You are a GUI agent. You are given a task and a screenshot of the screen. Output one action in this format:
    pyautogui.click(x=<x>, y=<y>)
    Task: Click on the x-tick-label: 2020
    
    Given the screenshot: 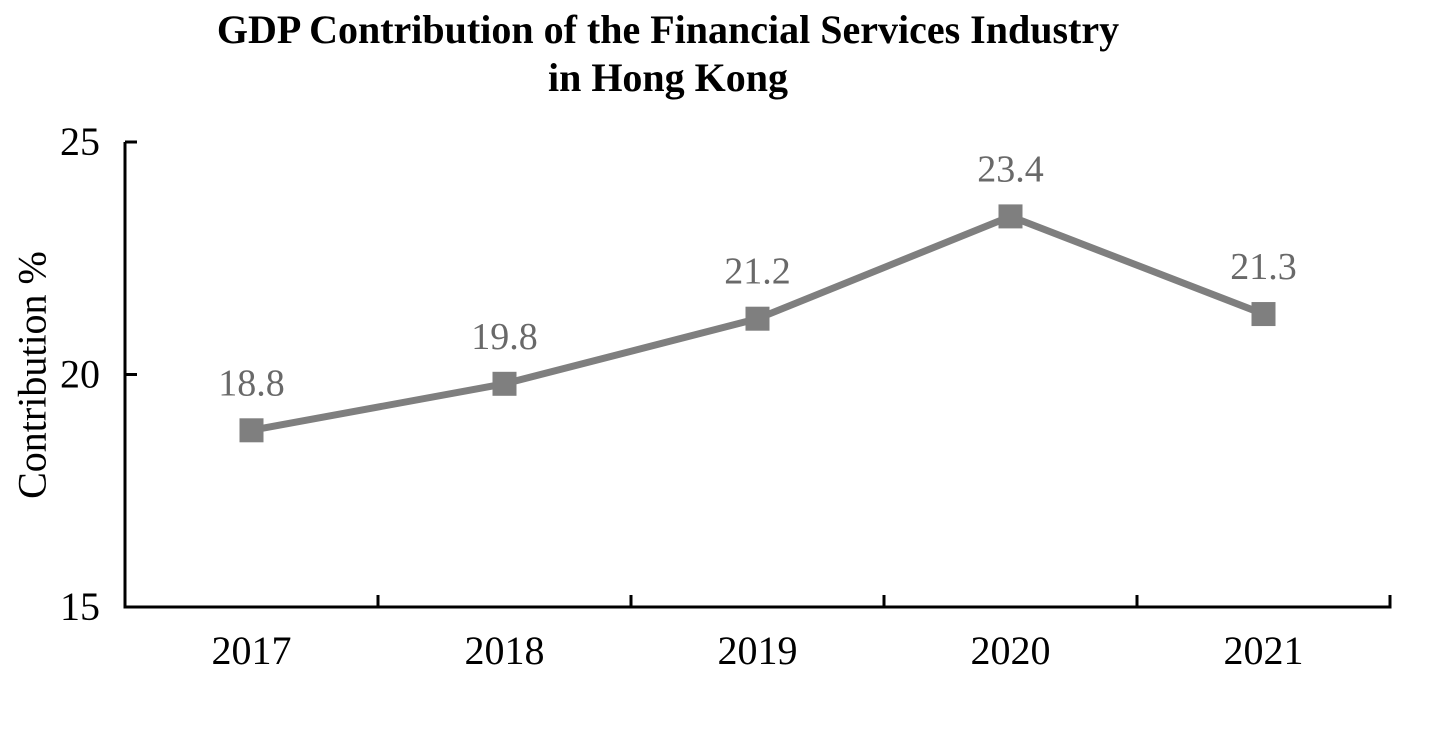 What is the action you would take?
    pyautogui.click(x=1011, y=650)
    